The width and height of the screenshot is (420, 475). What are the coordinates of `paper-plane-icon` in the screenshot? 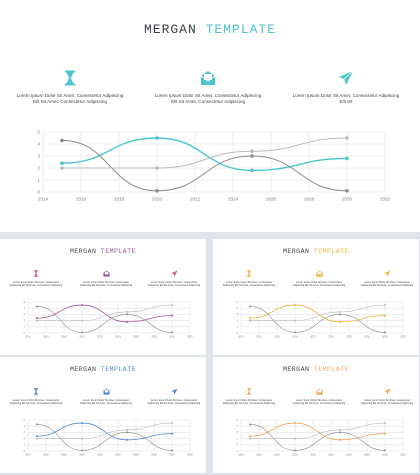 It's located at (174, 273).